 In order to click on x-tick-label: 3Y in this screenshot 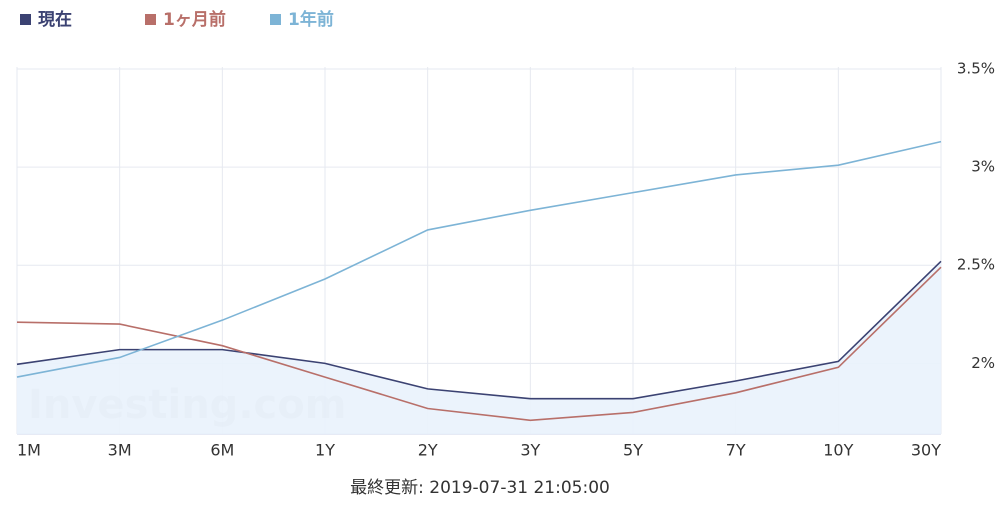, I will do `click(530, 450)`.